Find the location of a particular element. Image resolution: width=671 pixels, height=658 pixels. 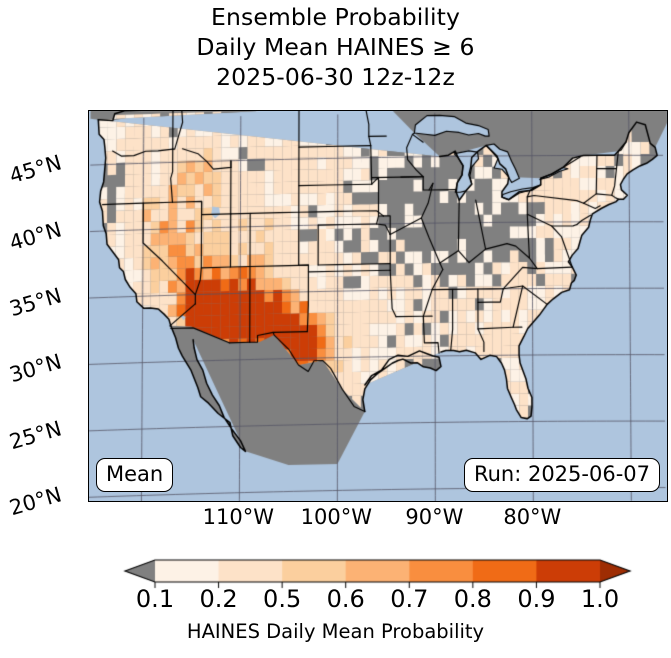

colorbar-tick-6: 0.9 is located at coordinates (536, 599).